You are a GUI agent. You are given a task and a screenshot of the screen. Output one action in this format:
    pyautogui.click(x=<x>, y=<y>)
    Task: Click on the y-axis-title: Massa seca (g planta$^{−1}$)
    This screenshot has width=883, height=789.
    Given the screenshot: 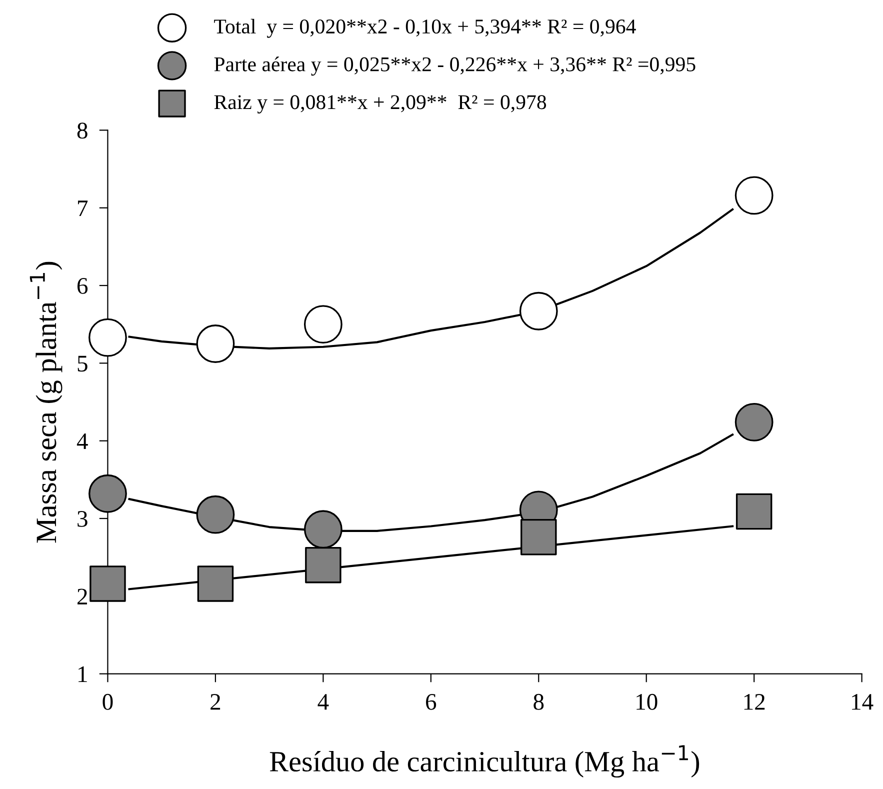 What is the action you would take?
    pyautogui.click(x=46, y=402)
    